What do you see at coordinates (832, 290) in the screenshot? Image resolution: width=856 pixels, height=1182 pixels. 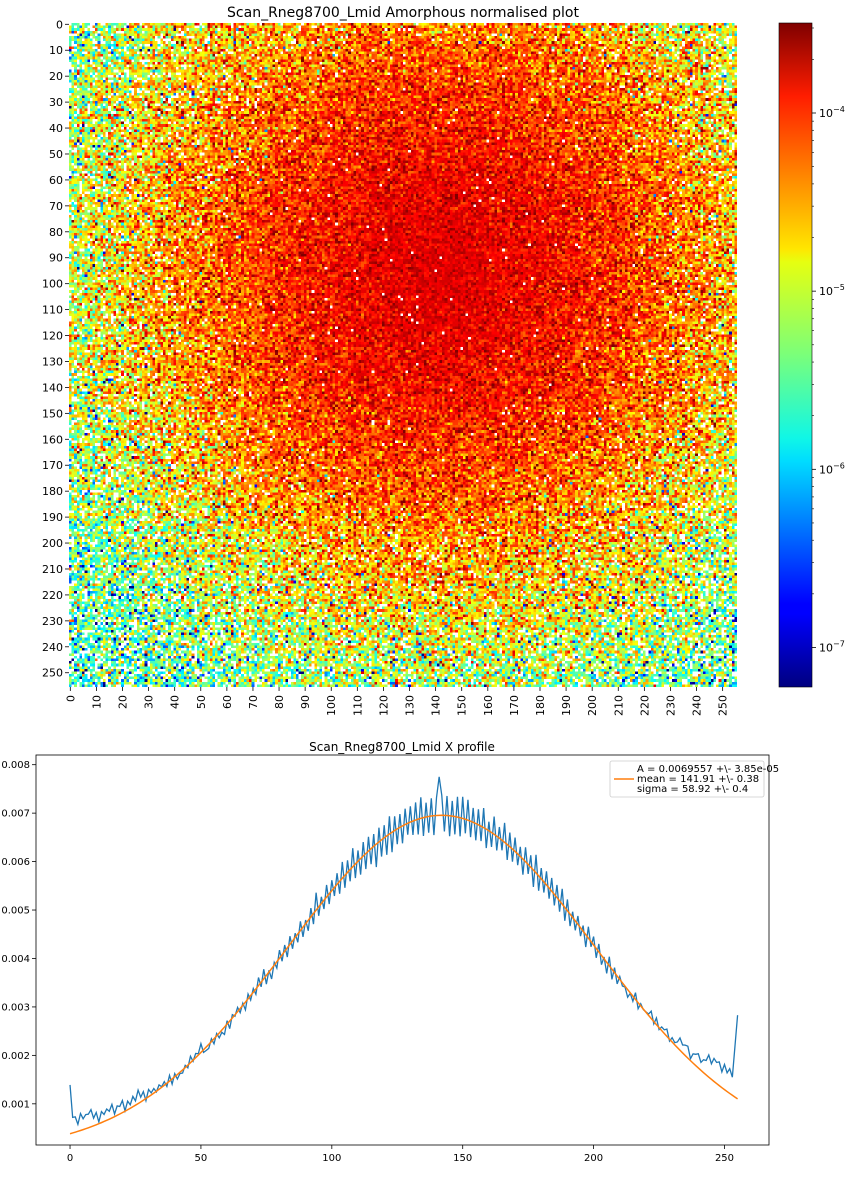 I see `colorbar-tick-label: 10⁻⁵` at bounding box center [832, 290].